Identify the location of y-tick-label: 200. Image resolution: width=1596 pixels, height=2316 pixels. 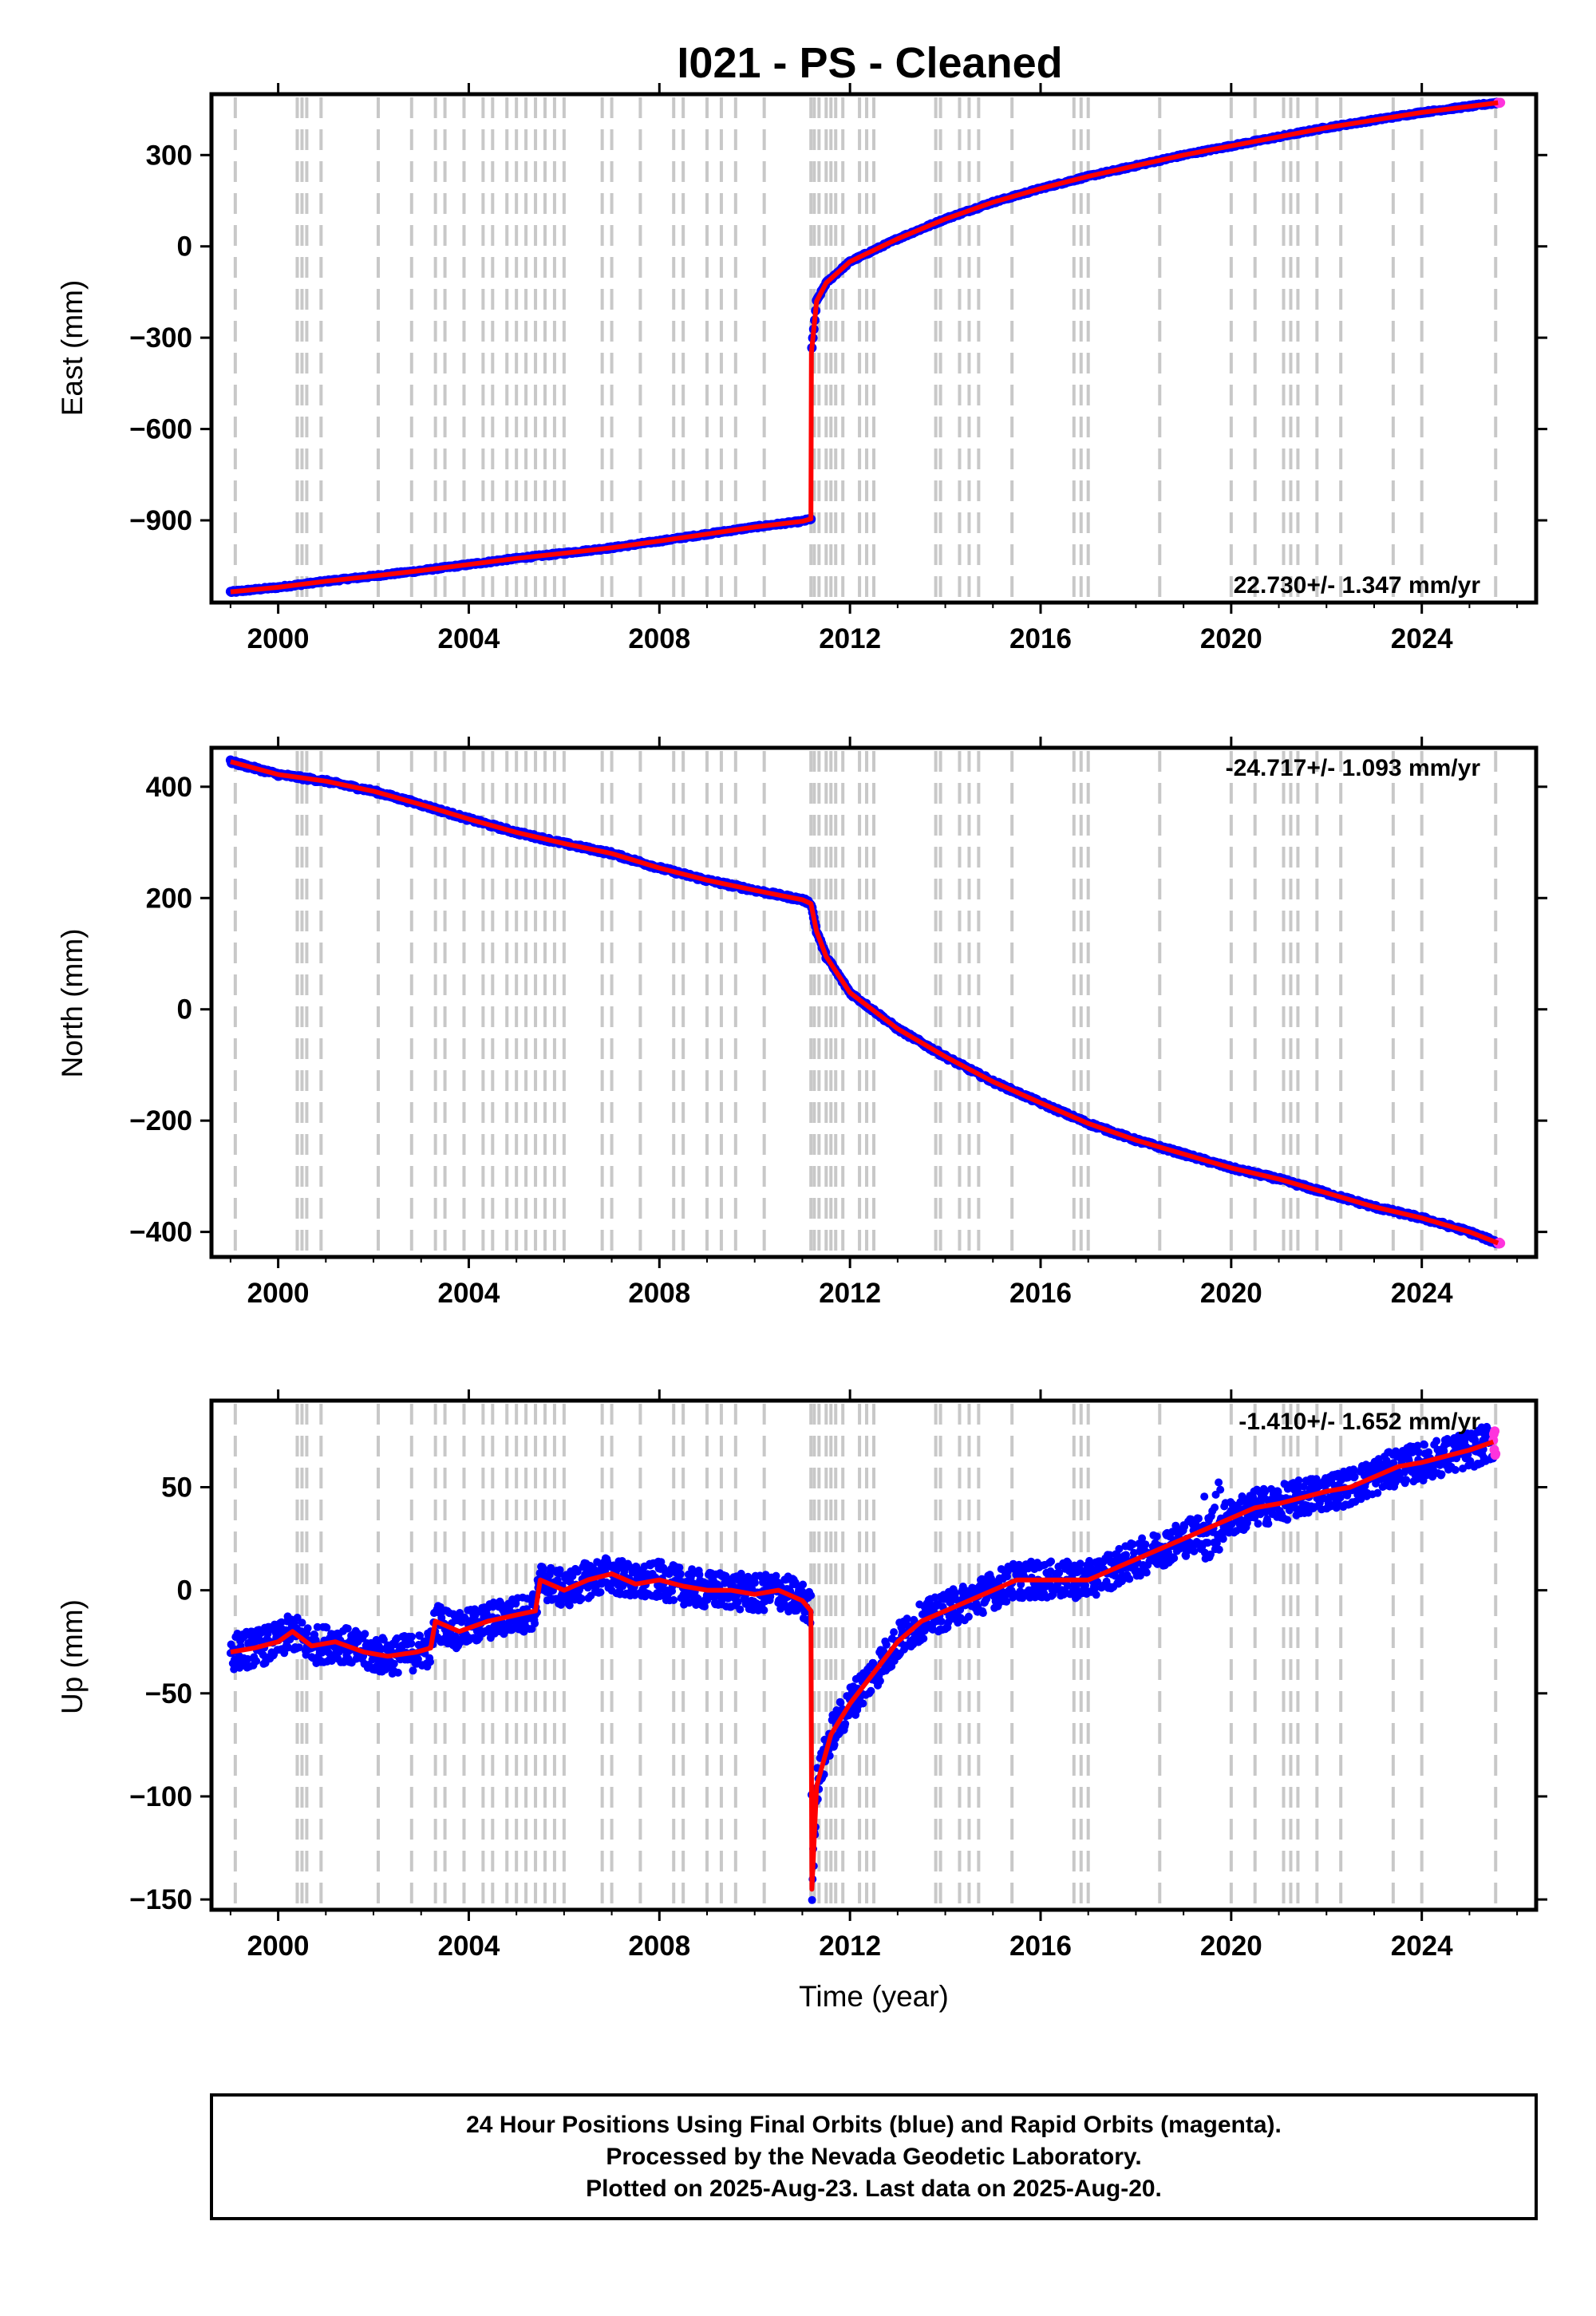
(169, 898).